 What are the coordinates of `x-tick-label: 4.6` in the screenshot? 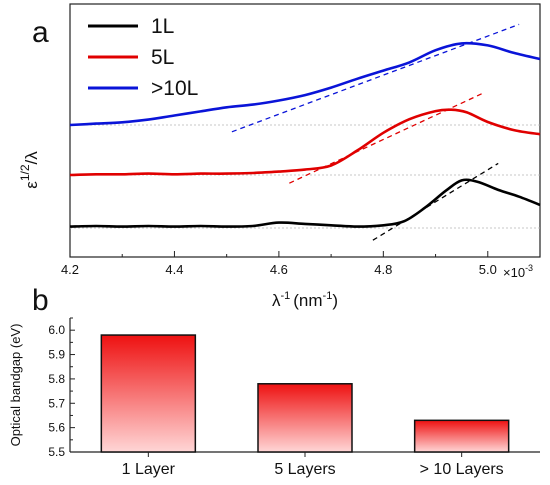 It's located at (279, 269).